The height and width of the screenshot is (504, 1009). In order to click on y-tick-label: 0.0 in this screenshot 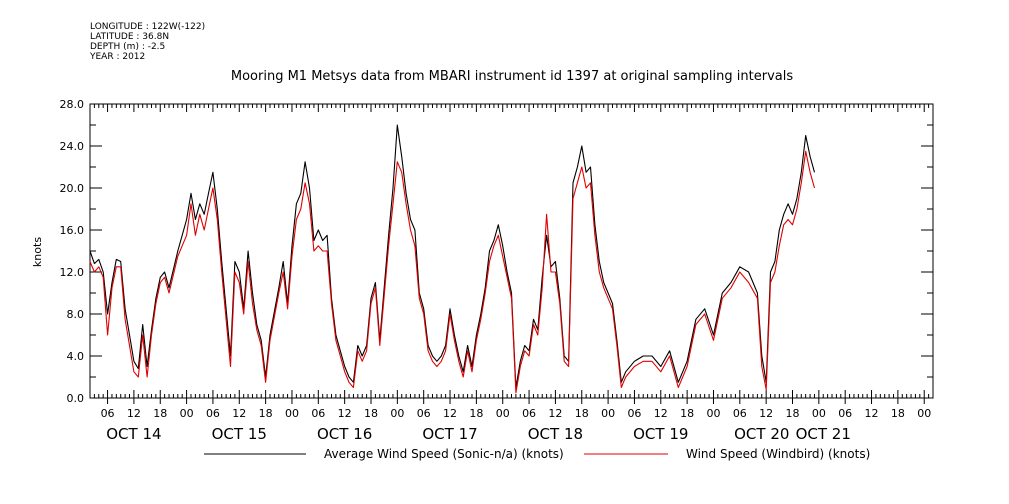, I will do `click(76, 398)`.